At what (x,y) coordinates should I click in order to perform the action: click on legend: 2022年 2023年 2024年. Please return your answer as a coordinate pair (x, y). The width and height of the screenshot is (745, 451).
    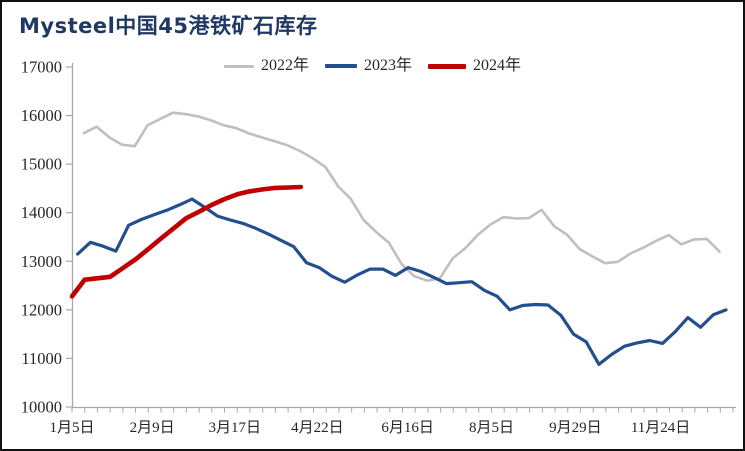
    Looking at the image, I should click on (372, 66).